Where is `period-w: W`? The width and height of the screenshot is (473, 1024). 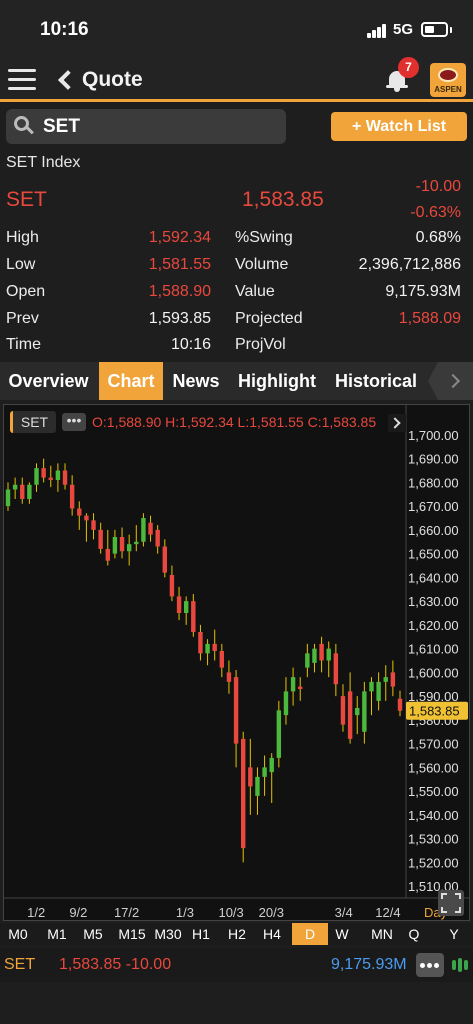
period-w: W is located at coordinates (342, 934).